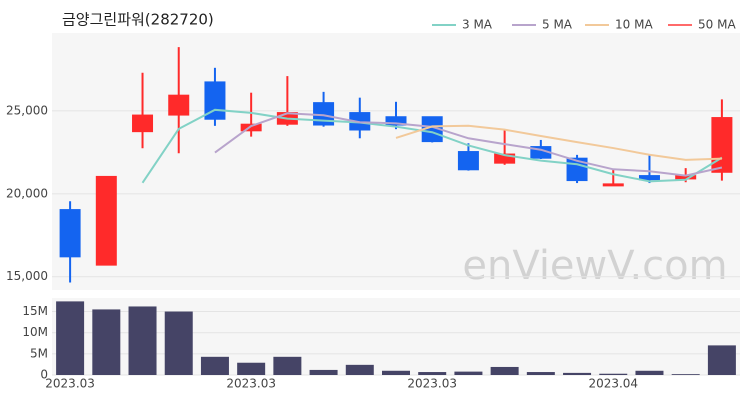  What do you see at coordinates (634, 25) in the screenshot?
I see `legend-label: 10 MA` at bounding box center [634, 25].